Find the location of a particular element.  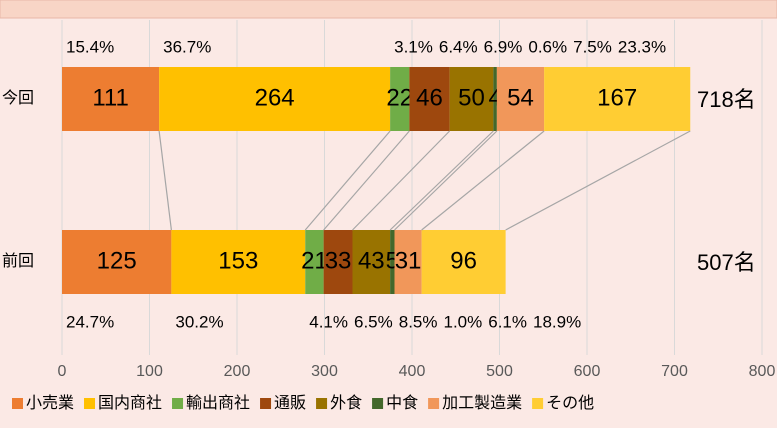

legend-label: 国内商社 is located at coordinates (130, 403).